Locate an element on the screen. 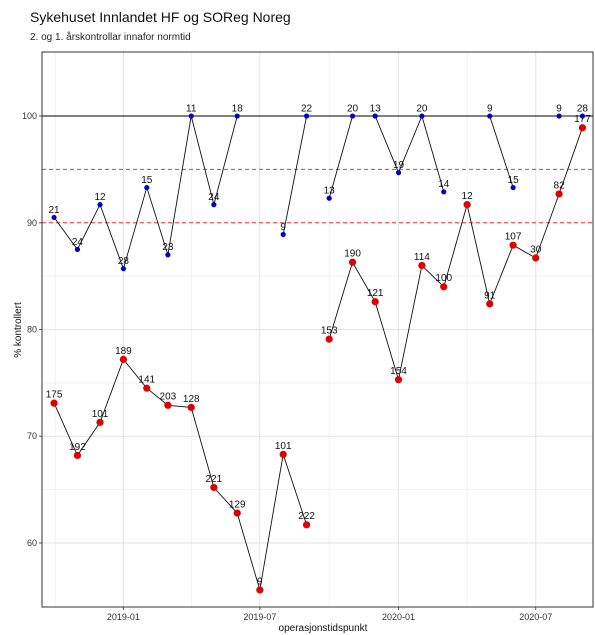 The image size is (595, 635). data-label: 21 is located at coordinates (54, 210).